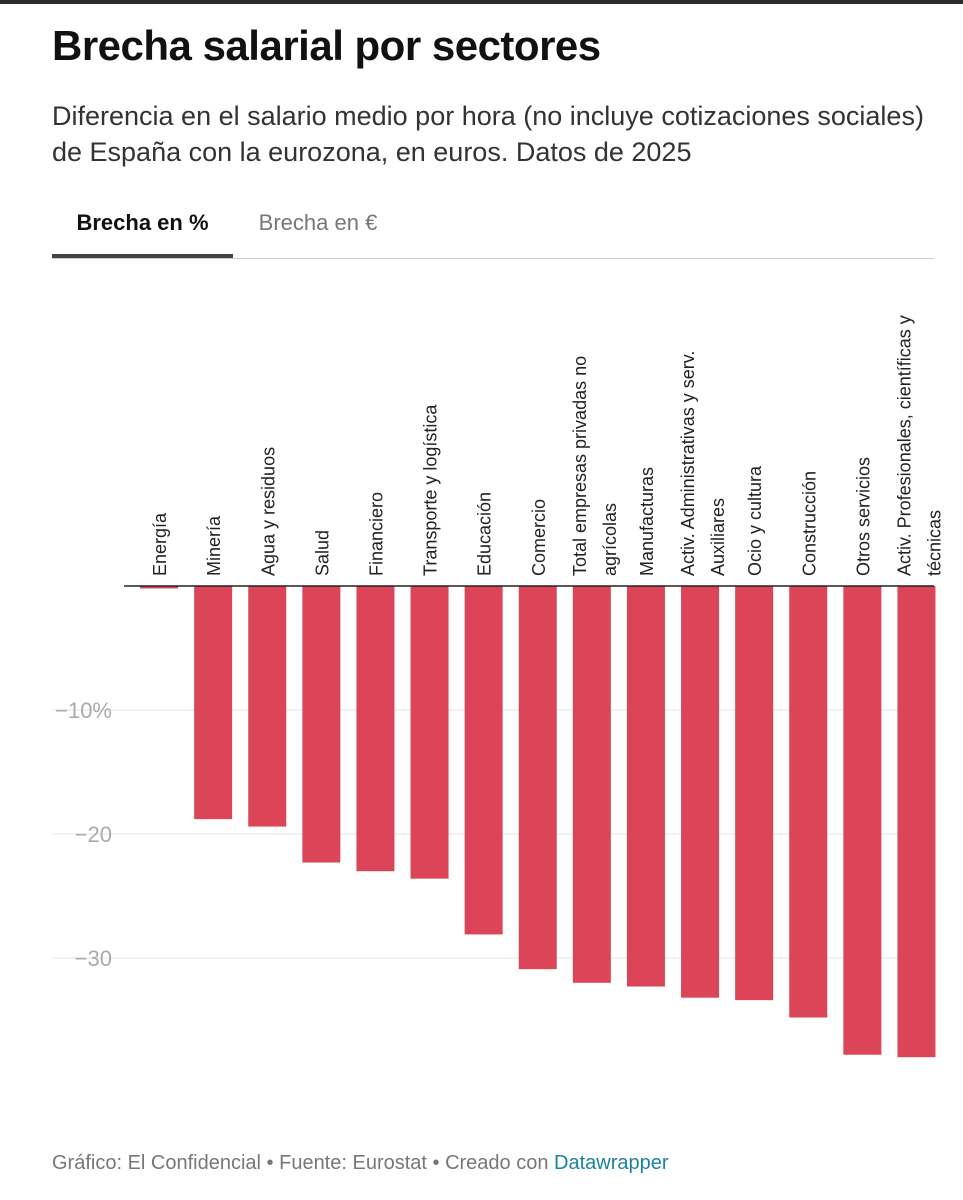 This screenshot has width=963, height=1200. What do you see at coordinates (493, 229) in the screenshot?
I see `tab-bar: Brecha en % Brecha en €` at bounding box center [493, 229].